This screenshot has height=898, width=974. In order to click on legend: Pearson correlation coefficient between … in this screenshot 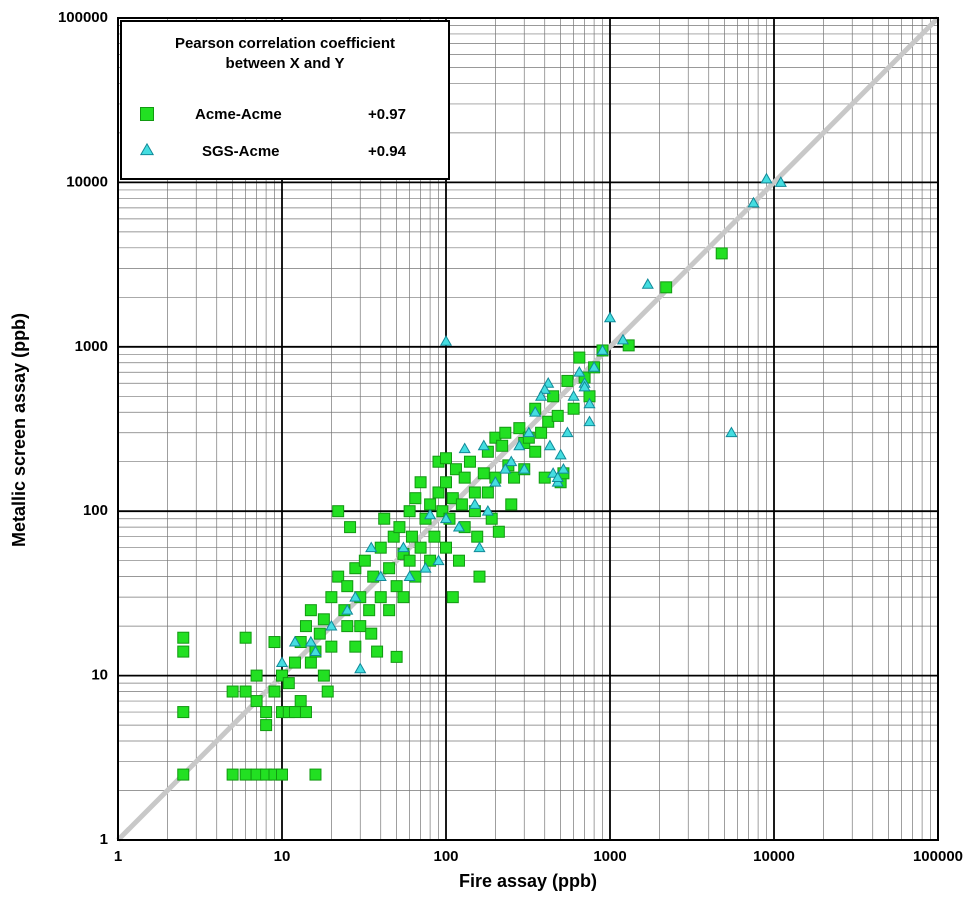, I will do `click(285, 100)`.